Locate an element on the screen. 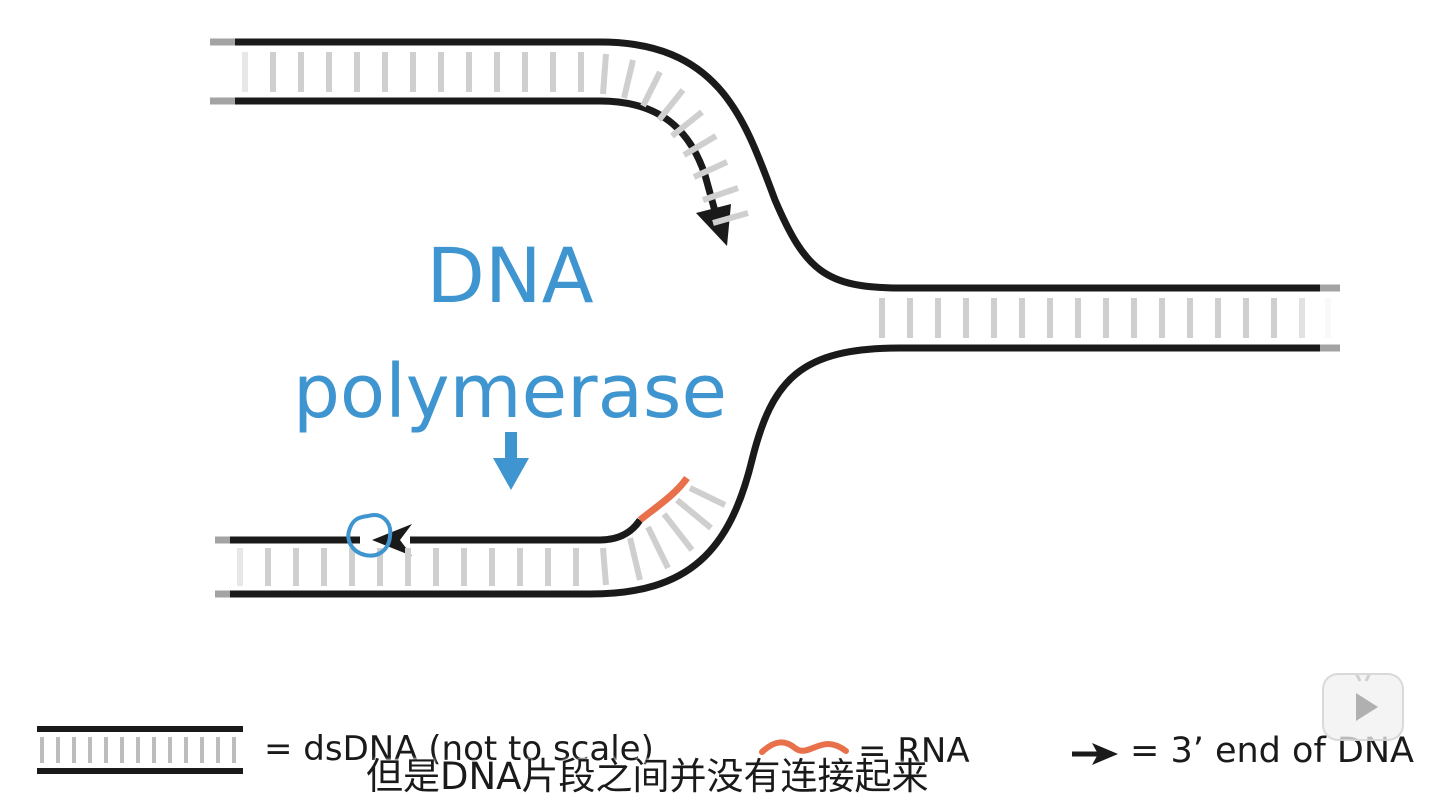  video-subtitle: 但是DNA片段之间并没有连接起来 is located at coordinates (647, 776).